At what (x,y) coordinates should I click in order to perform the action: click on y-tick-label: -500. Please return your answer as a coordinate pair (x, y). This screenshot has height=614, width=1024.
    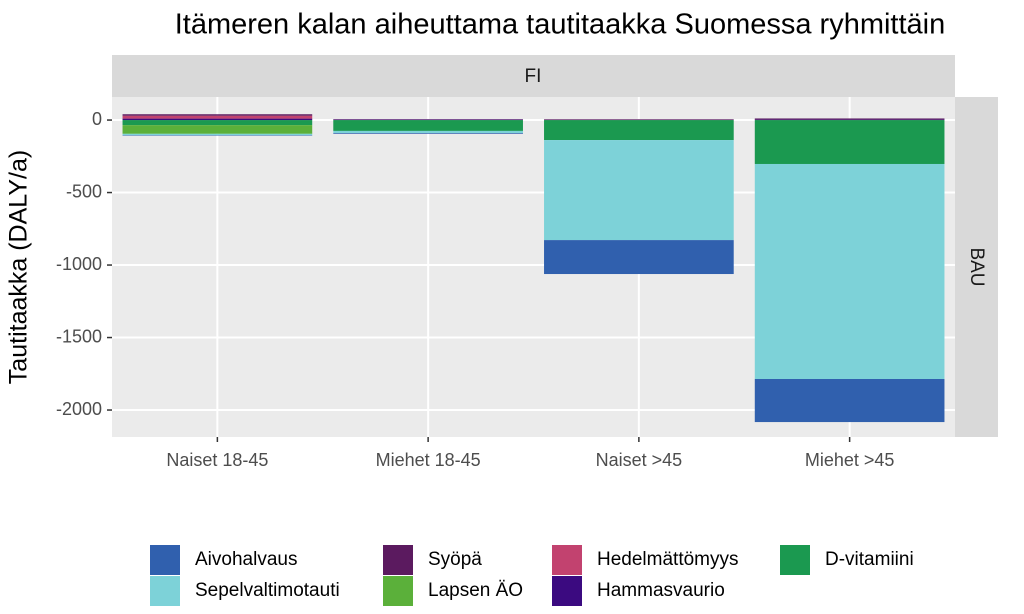
    Looking at the image, I should click on (84, 191).